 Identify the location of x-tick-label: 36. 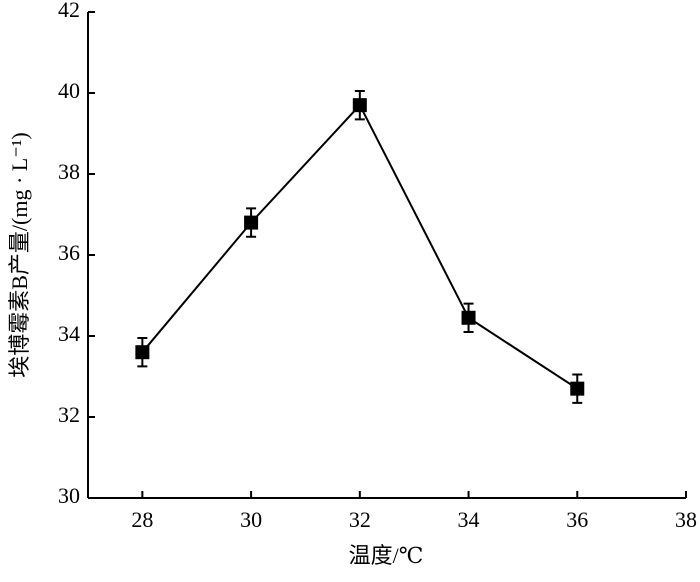
(577, 519).